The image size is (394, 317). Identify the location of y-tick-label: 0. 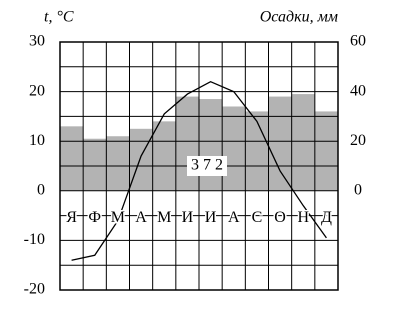
(41, 189).